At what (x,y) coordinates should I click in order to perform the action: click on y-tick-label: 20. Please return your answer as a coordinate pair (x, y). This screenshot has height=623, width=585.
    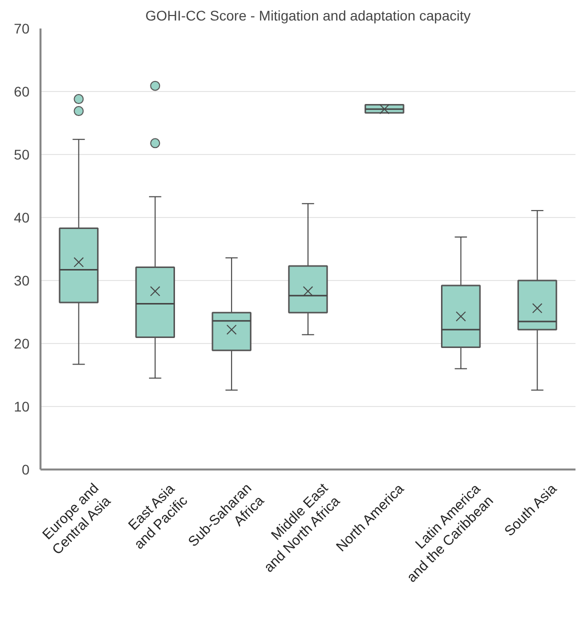
    Looking at the image, I should click on (22, 344).